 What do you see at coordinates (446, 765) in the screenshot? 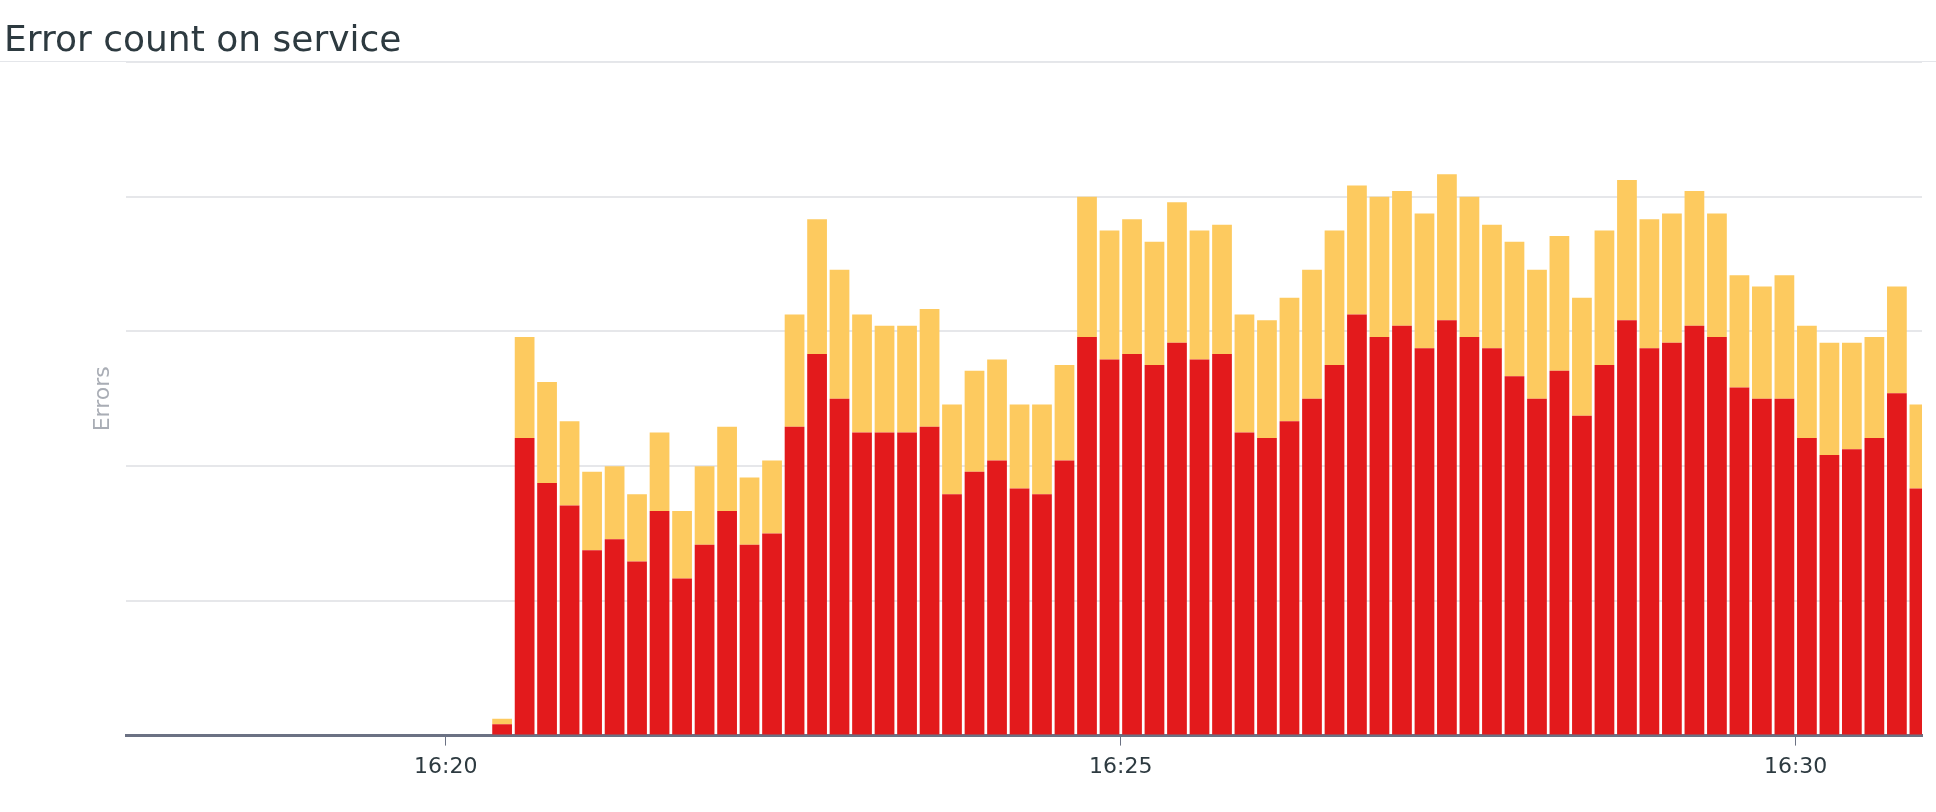
I see `x-tick-label: 16:20` at bounding box center [446, 765].